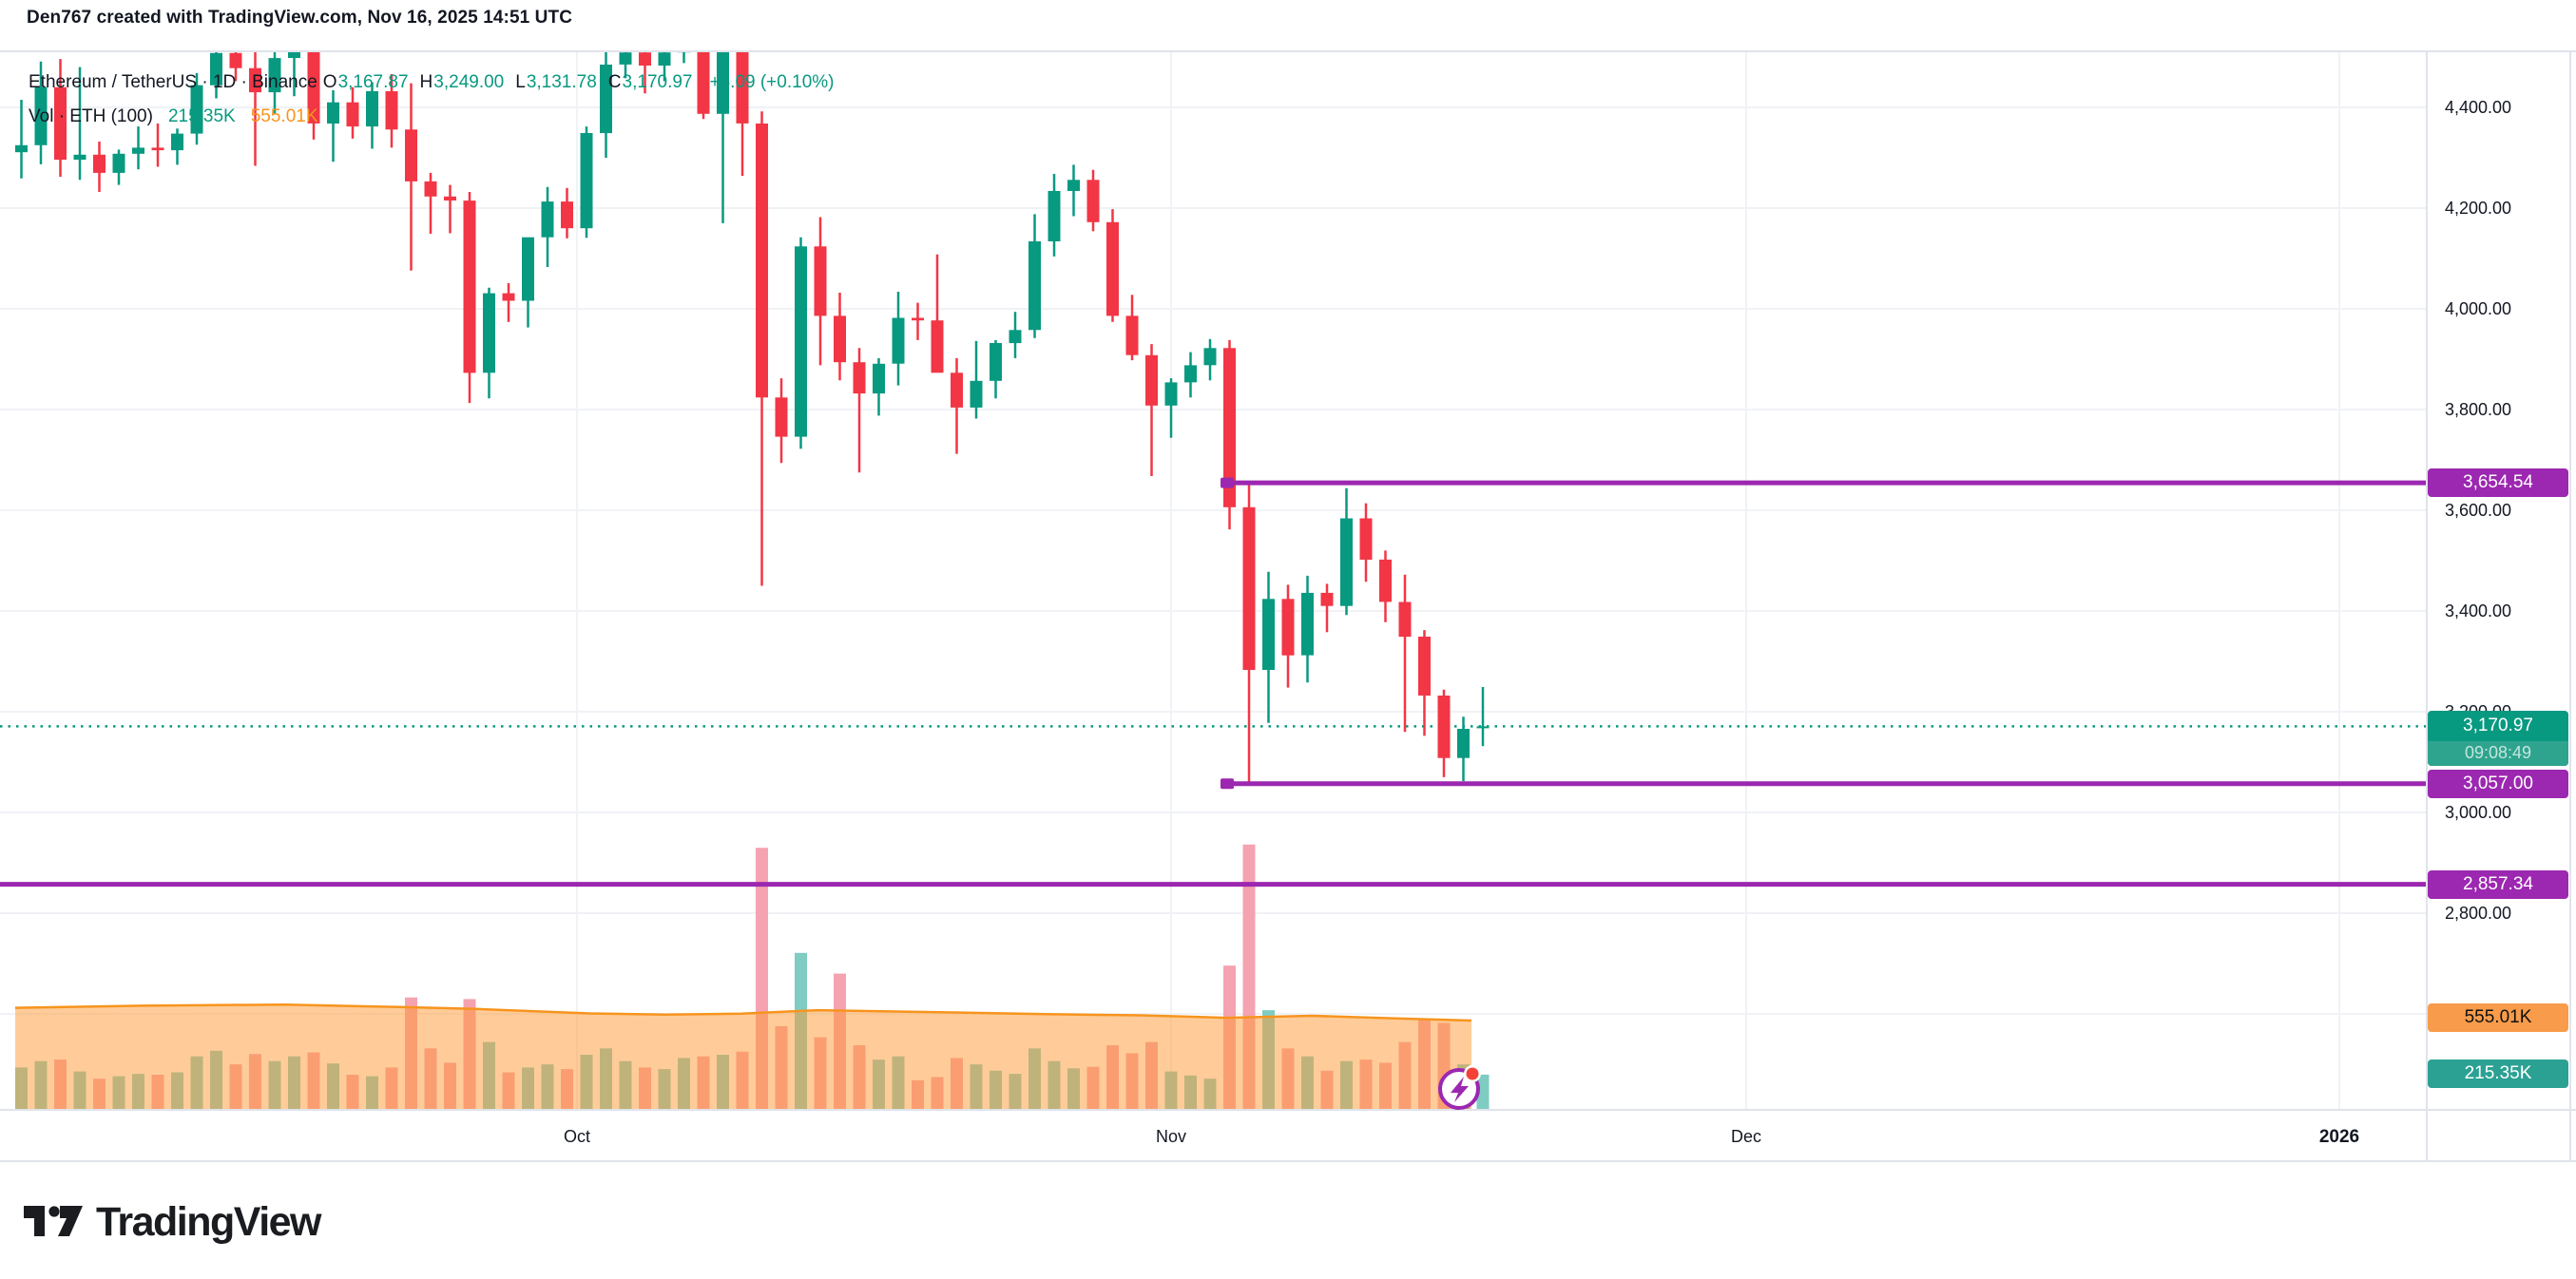 Image resolution: width=2576 pixels, height=1279 pixels. Describe the element at coordinates (1170, 1136) in the screenshot. I see `time-tick-label: Nov` at that location.